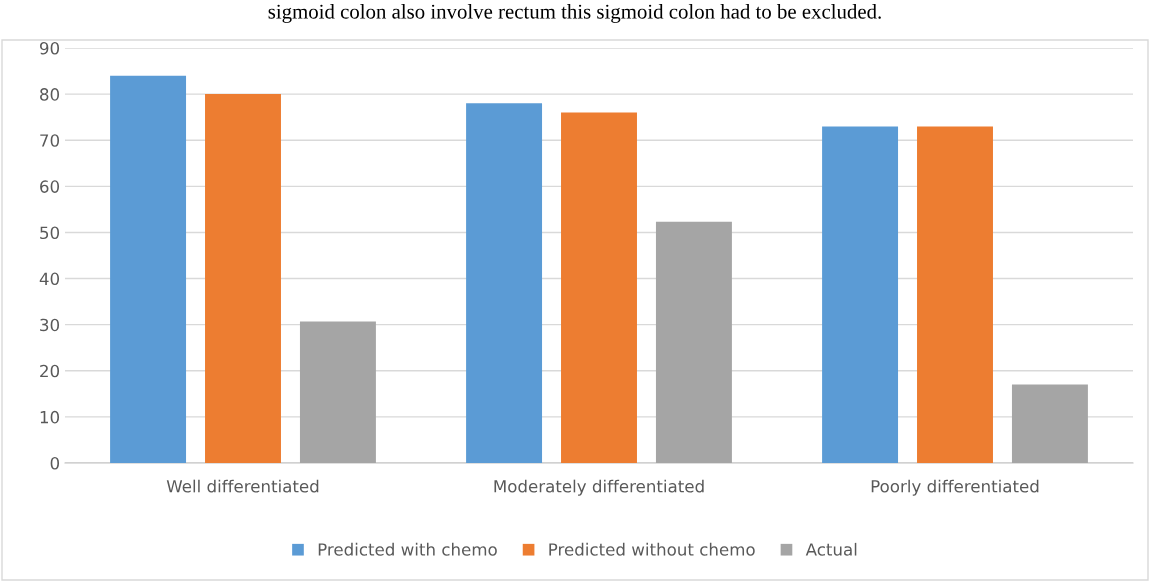 The width and height of the screenshot is (1150, 582). I want to click on legend-label: Actual, so click(831, 549).